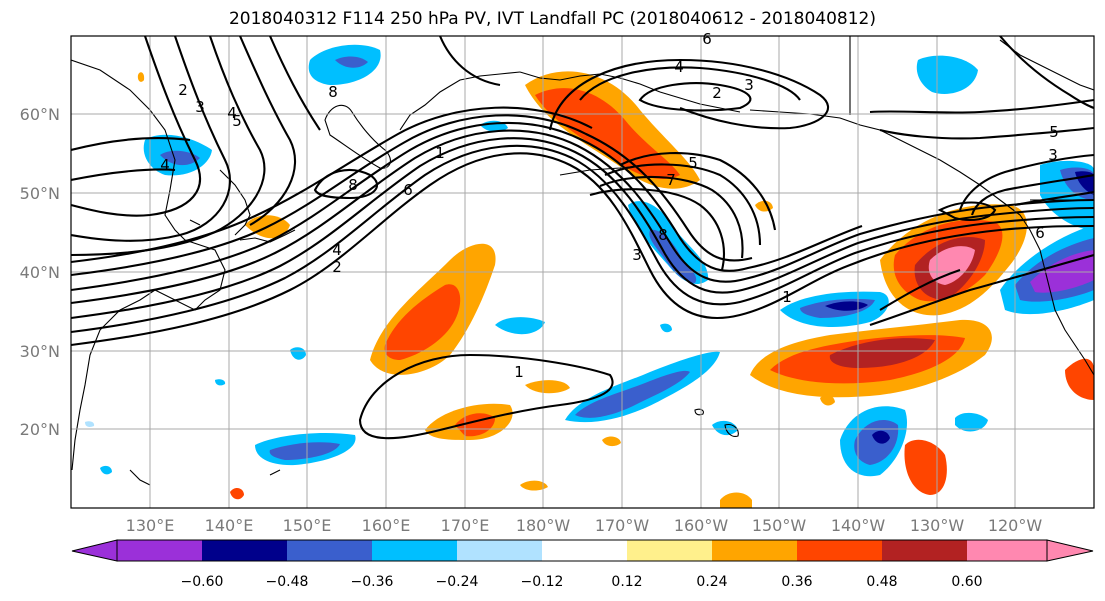 The width and height of the screenshot is (1105, 601). What do you see at coordinates (711, 582) in the screenshot?
I see `colorbar-tick-label: 0.24` at bounding box center [711, 582].